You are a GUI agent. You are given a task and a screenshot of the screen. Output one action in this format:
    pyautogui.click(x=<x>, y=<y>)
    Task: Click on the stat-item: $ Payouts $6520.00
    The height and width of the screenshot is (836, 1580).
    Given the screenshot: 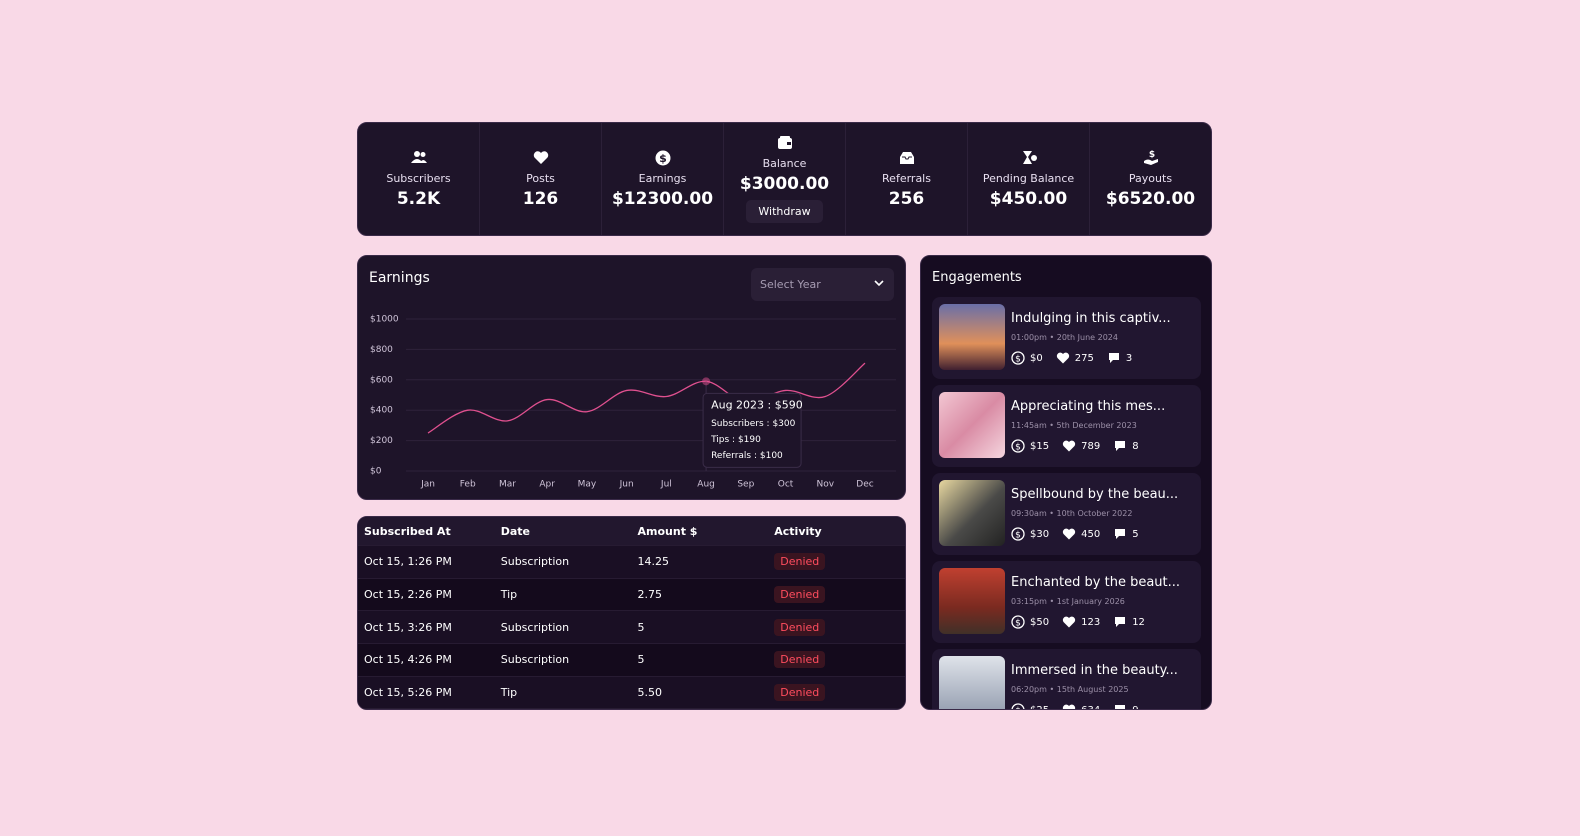 What is the action you would take?
    pyautogui.click(x=1150, y=179)
    